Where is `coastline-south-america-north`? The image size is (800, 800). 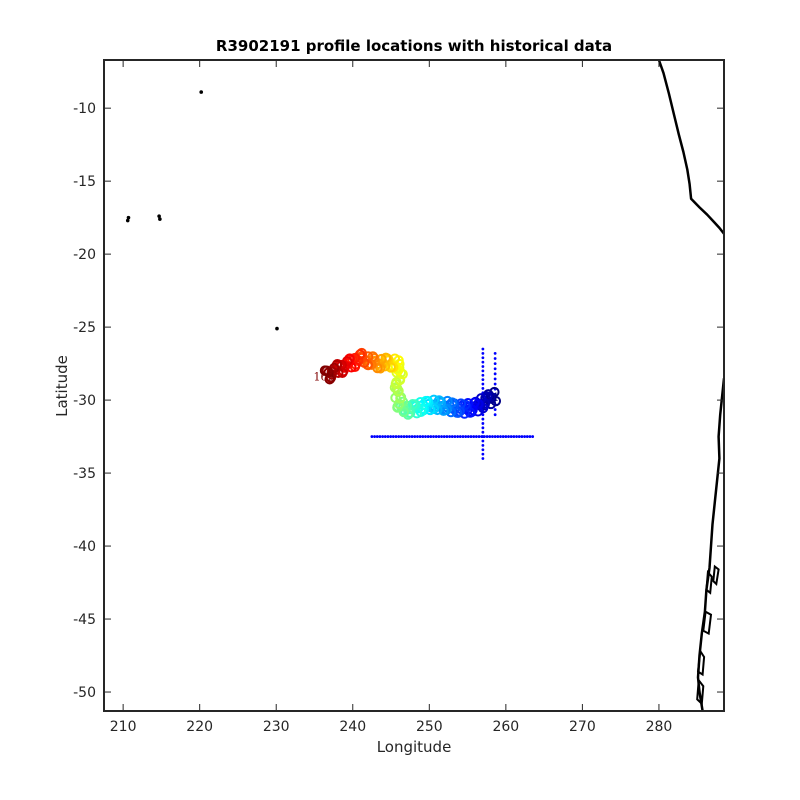 coastline-south-america-north is located at coordinates (690, 147).